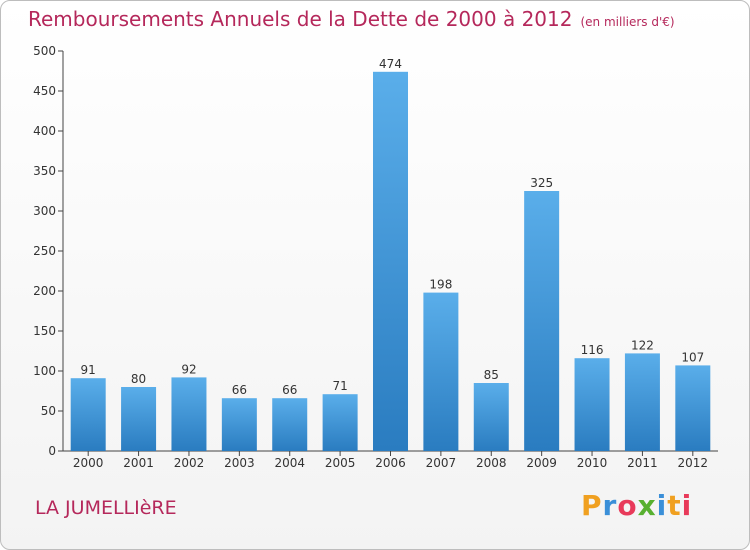 This screenshot has height=550, width=750. Describe the element at coordinates (44, 291) in the screenshot. I see `y-tick-label: 200` at that location.